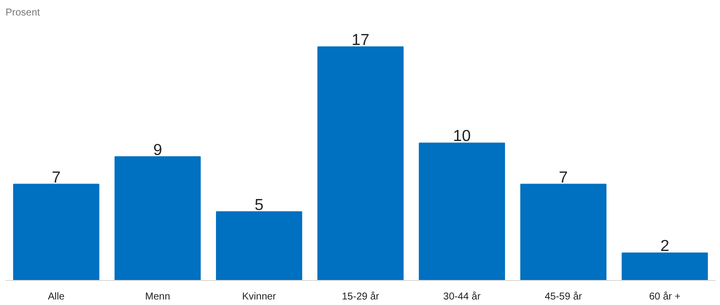 The image size is (720, 305). What do you see at coordinates (56, 297) in the screenshot?
I see `x-tick-label: Alle` at bounding box center [56, 297].